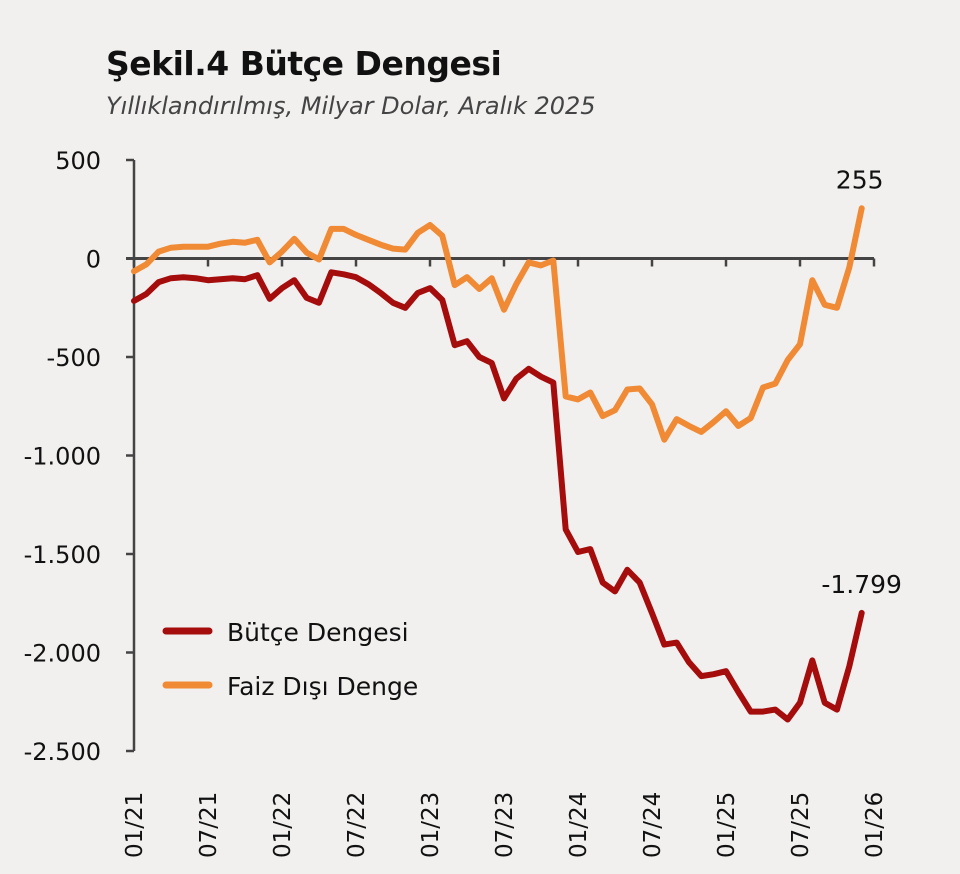 The height and width of the screenshot is (874, 960). I want to click on x-tick-label: 01/24, so click(579, 825).